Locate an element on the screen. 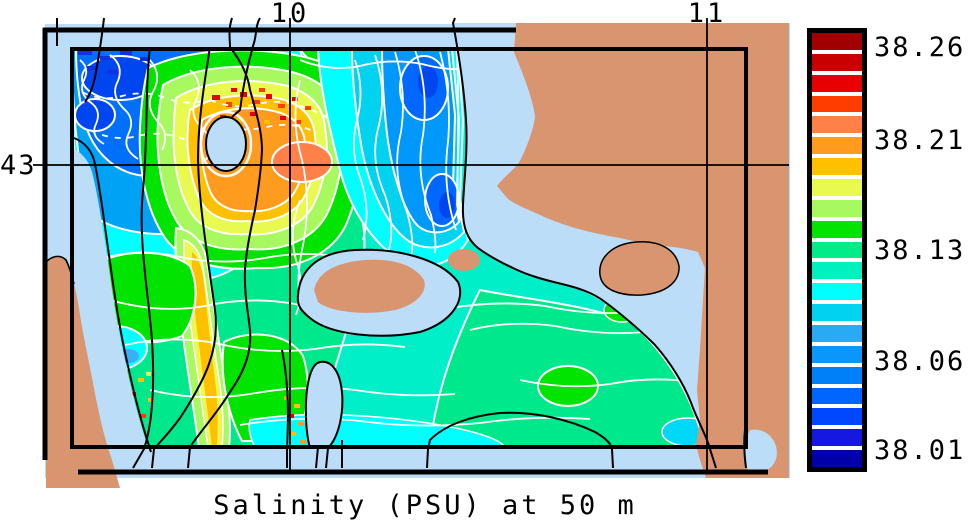 The width and height of the screenshot is (970, 526). elba-island-land is located at coordinates (369, 286).